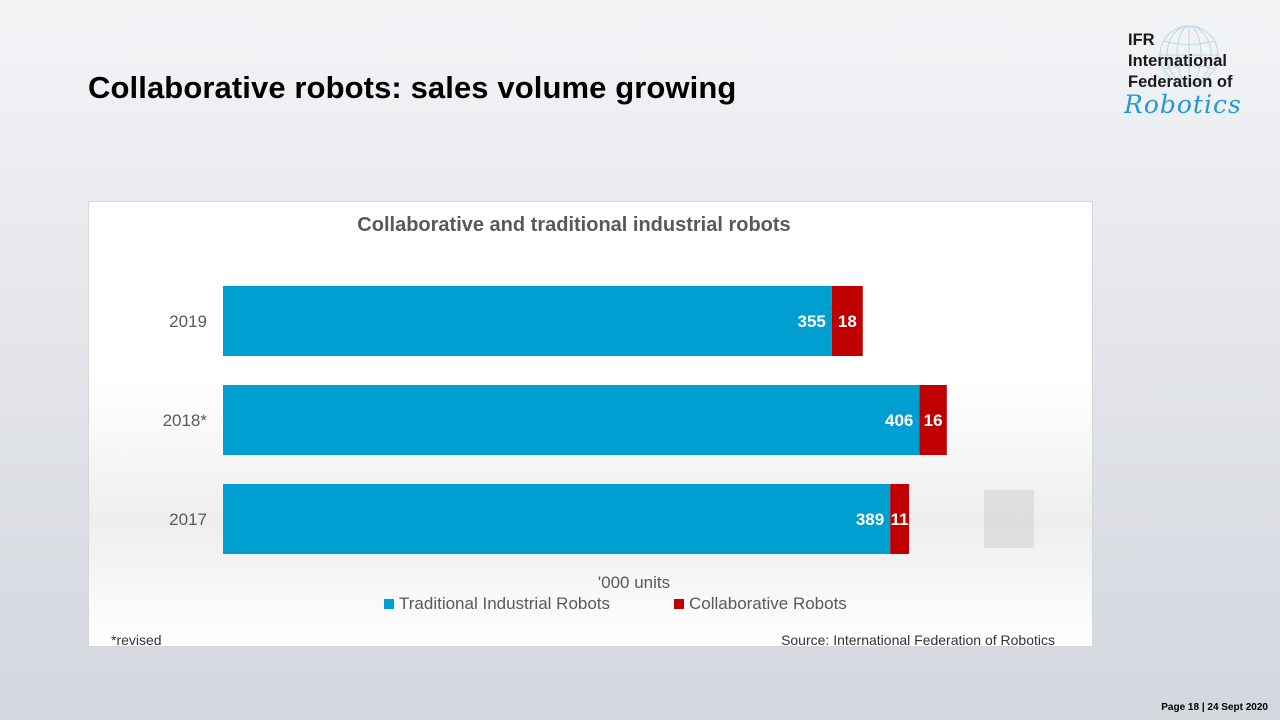 The width and height of the screenshot is (1280, 720). What do you see at coordinates (571, 420) in the screenshot?
I see `bar-traditional-2018` at bounding box center [571, 420].